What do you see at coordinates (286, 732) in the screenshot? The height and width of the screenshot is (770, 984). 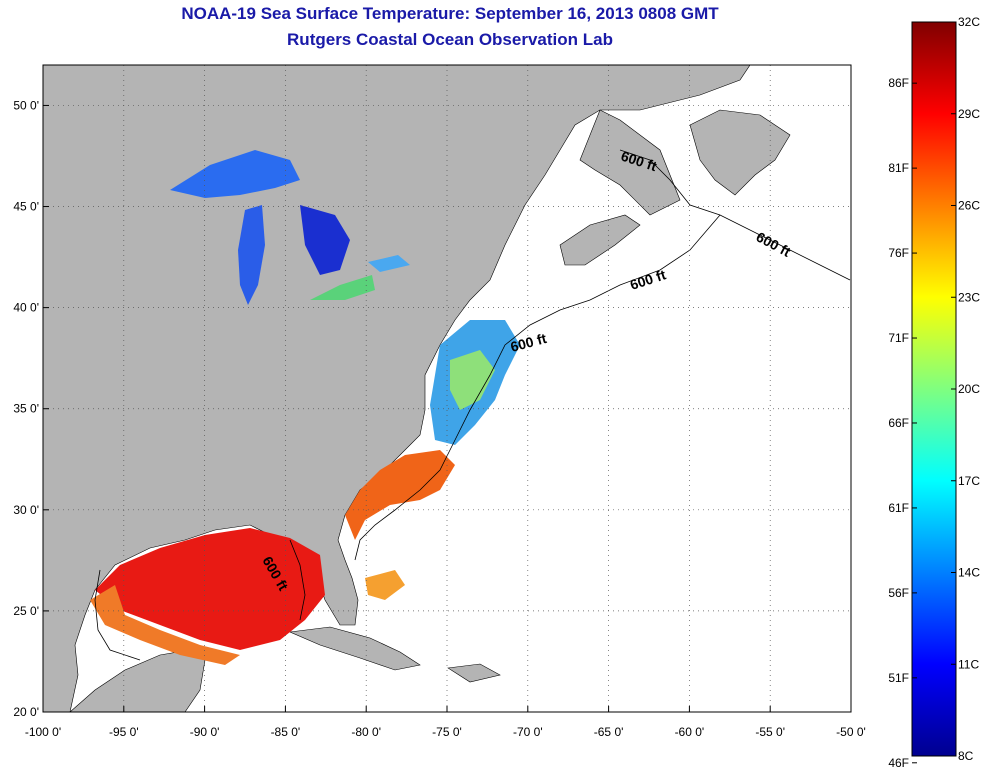 I see `x-tick-label: -85 0'` at bounding box center [286, 732].